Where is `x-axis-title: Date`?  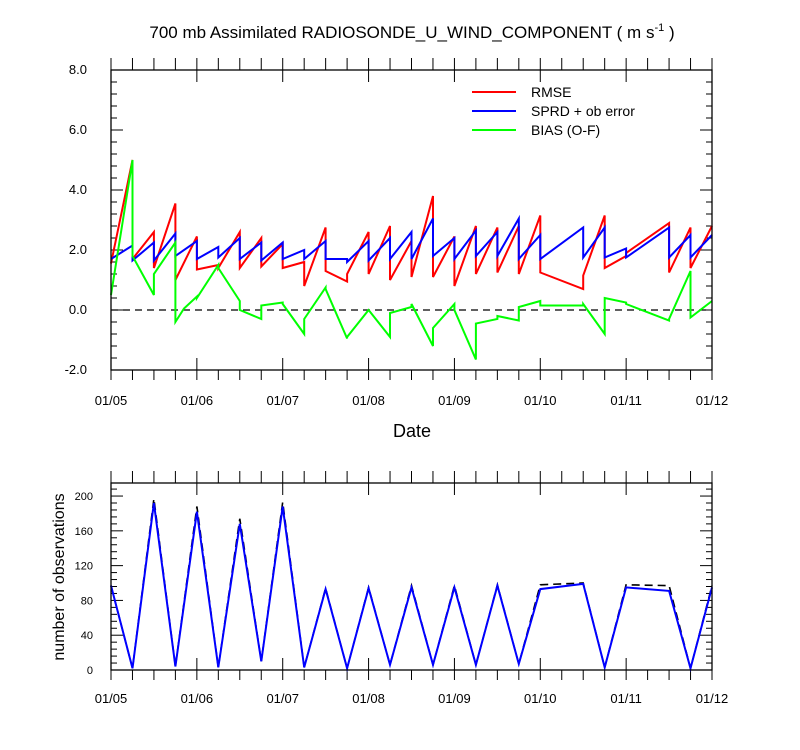 x-axis-title: Date is located at coordinates (412, 431).